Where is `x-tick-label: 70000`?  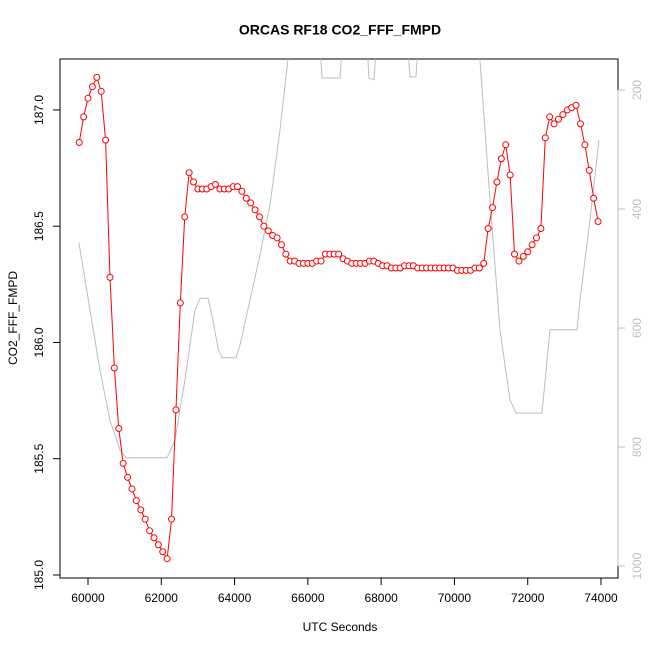 x-tick-label: 70000 is located at coordinates (455, 598).